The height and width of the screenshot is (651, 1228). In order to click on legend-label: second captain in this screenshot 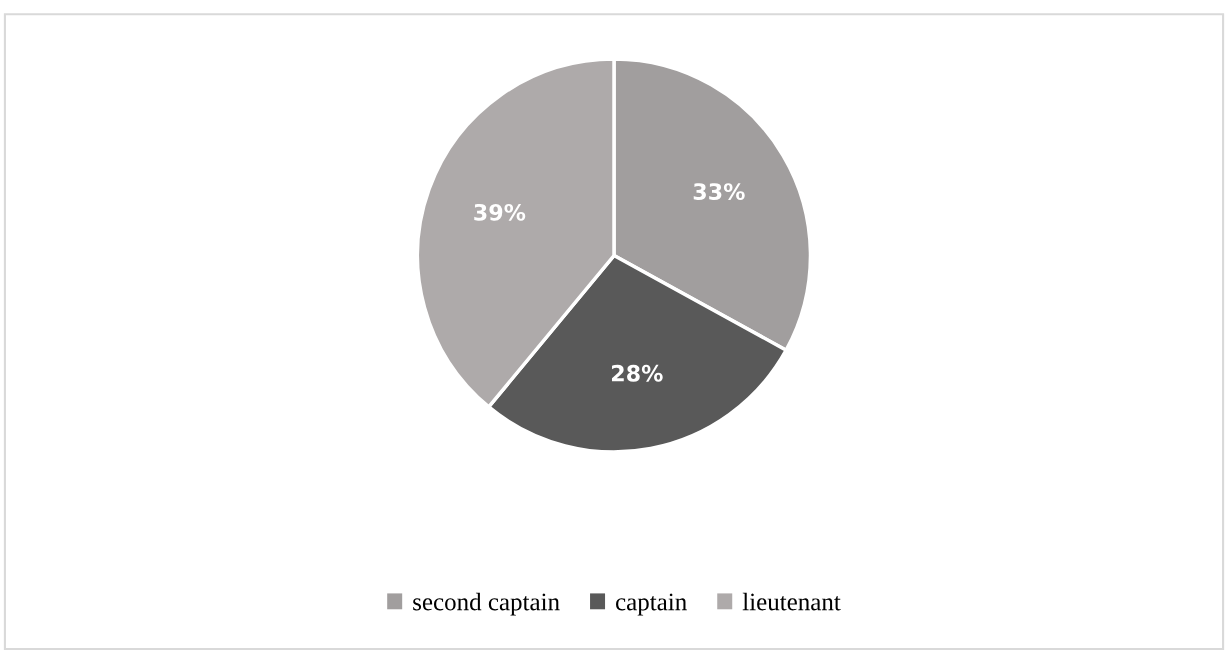, I will do `click(486, 604)`.